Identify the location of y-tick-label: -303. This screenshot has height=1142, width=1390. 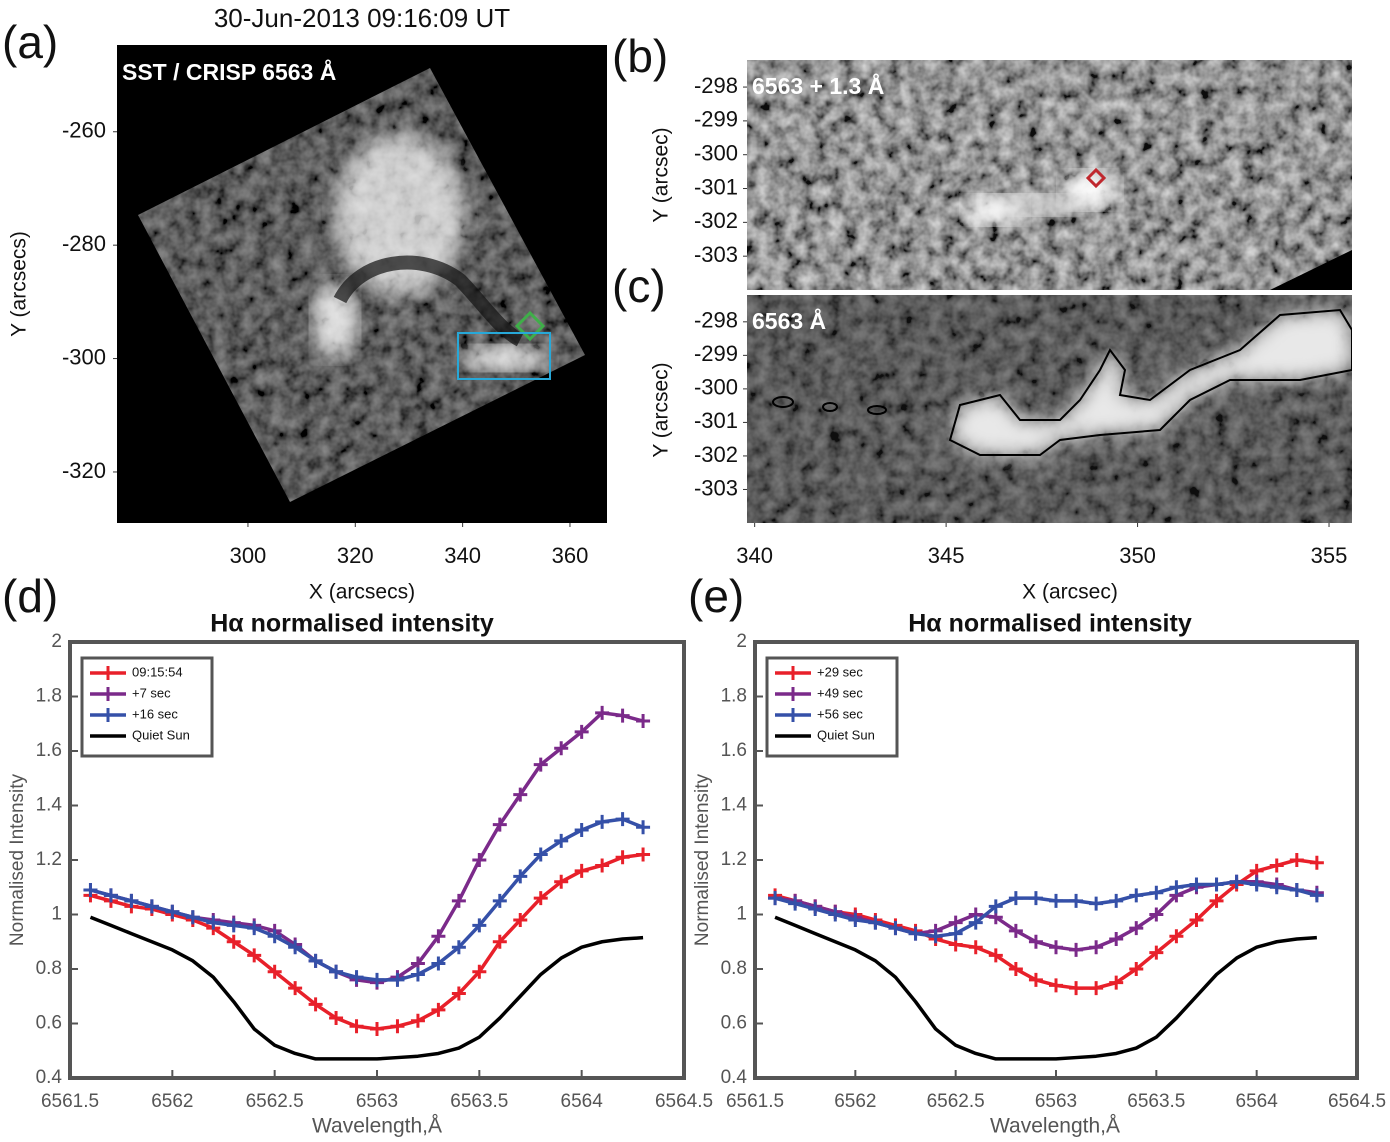
(716, 254).